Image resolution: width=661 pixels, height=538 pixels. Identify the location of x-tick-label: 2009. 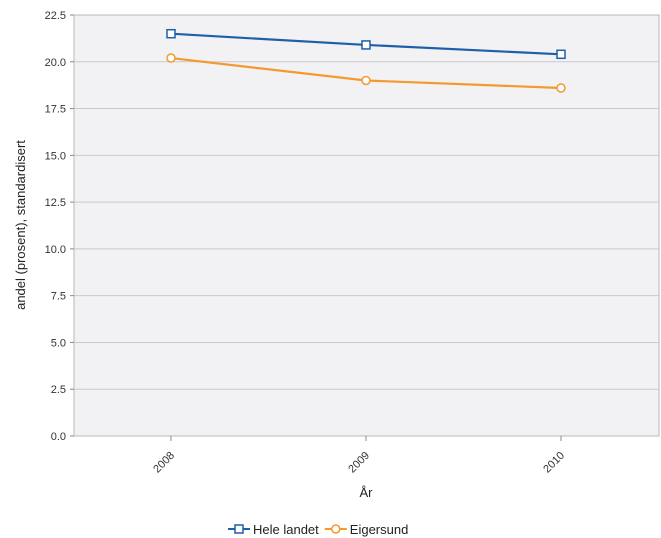
(359, 463).